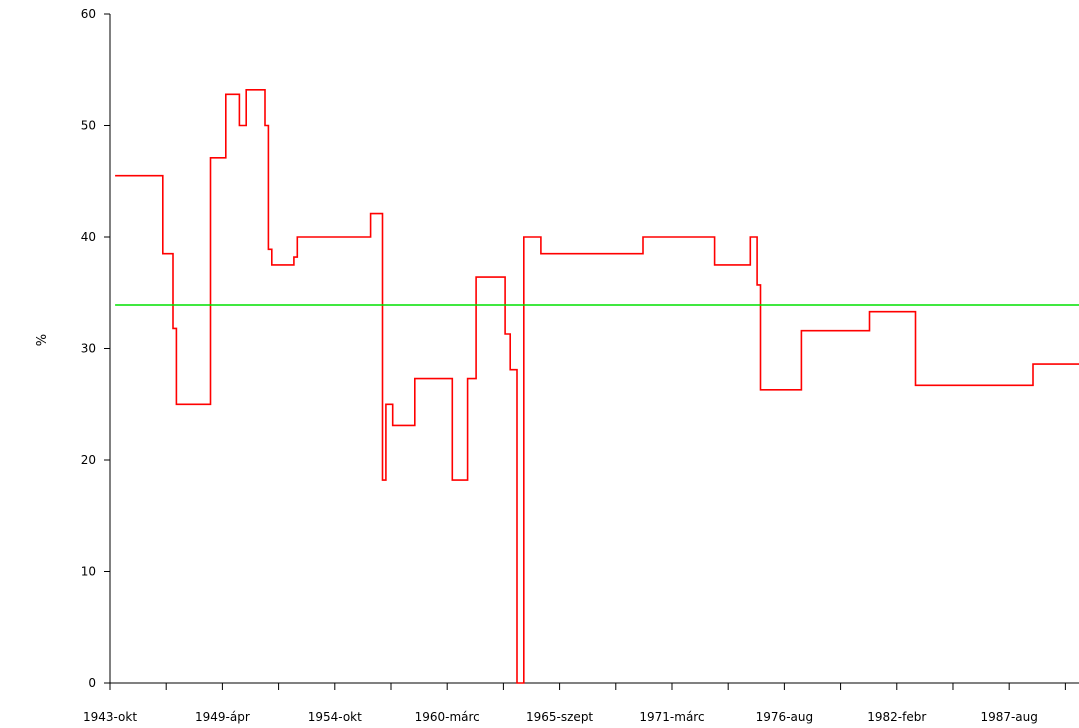  What do you see at coordinates (88, 126) in the screenshot?
I see `y-tick-label: 50` at bounding box center [88, 126].